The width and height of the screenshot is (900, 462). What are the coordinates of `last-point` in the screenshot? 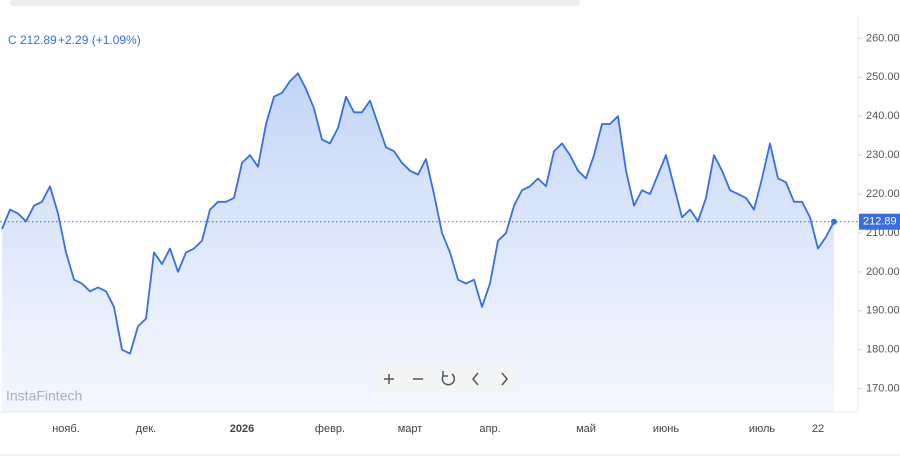 It's located at (834, 221).